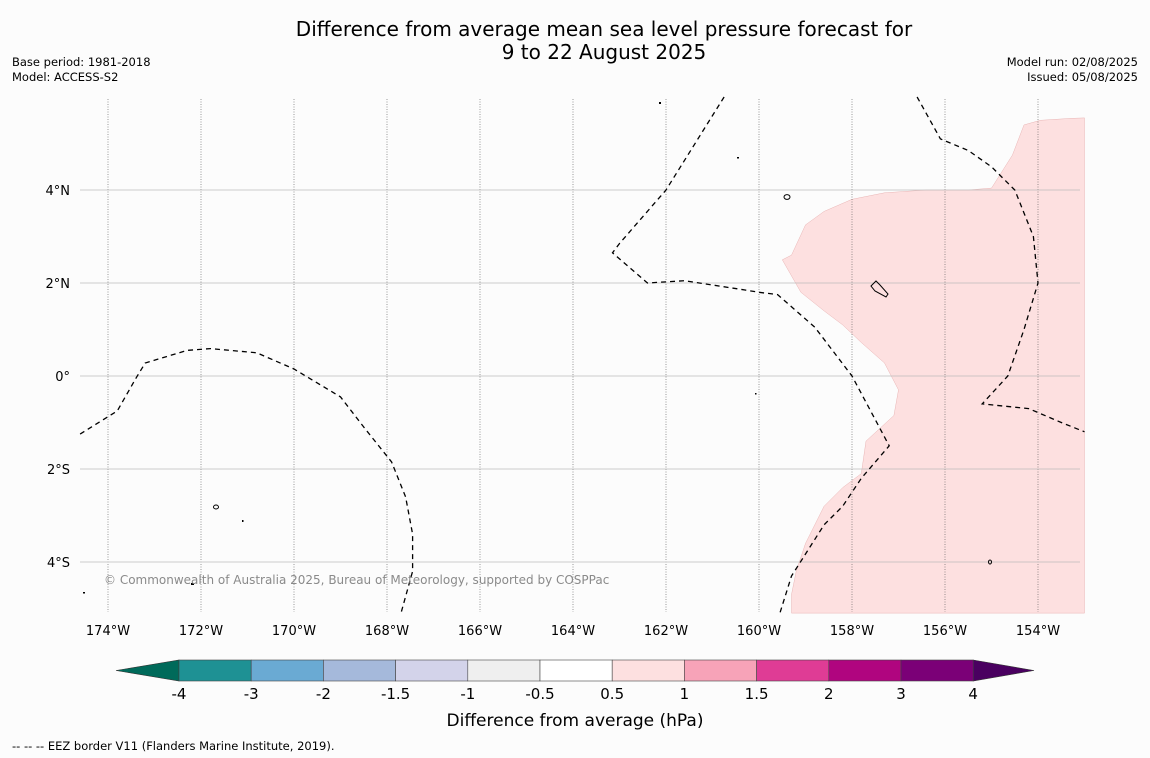 This screenshot has height=758, width=1150. What do you see at coordinates (65, 77) in the screenshot?
I see `model-name: Model: ACCESS-S2` at bounding box center [65, 77].